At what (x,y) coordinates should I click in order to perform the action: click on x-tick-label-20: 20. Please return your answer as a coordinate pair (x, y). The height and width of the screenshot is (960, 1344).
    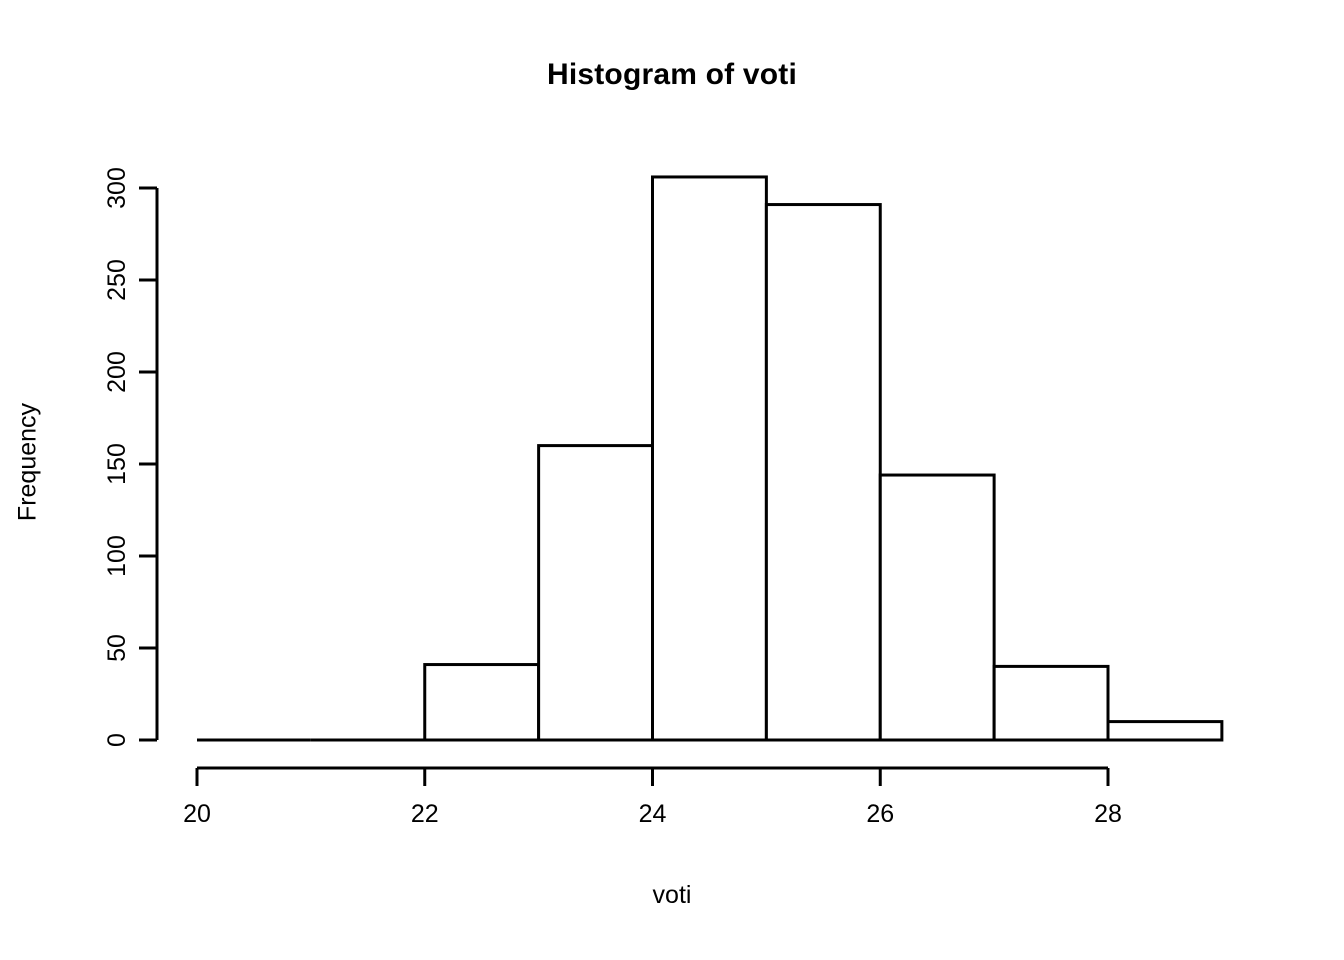
    Looking at the image, I should click on (197, 814).